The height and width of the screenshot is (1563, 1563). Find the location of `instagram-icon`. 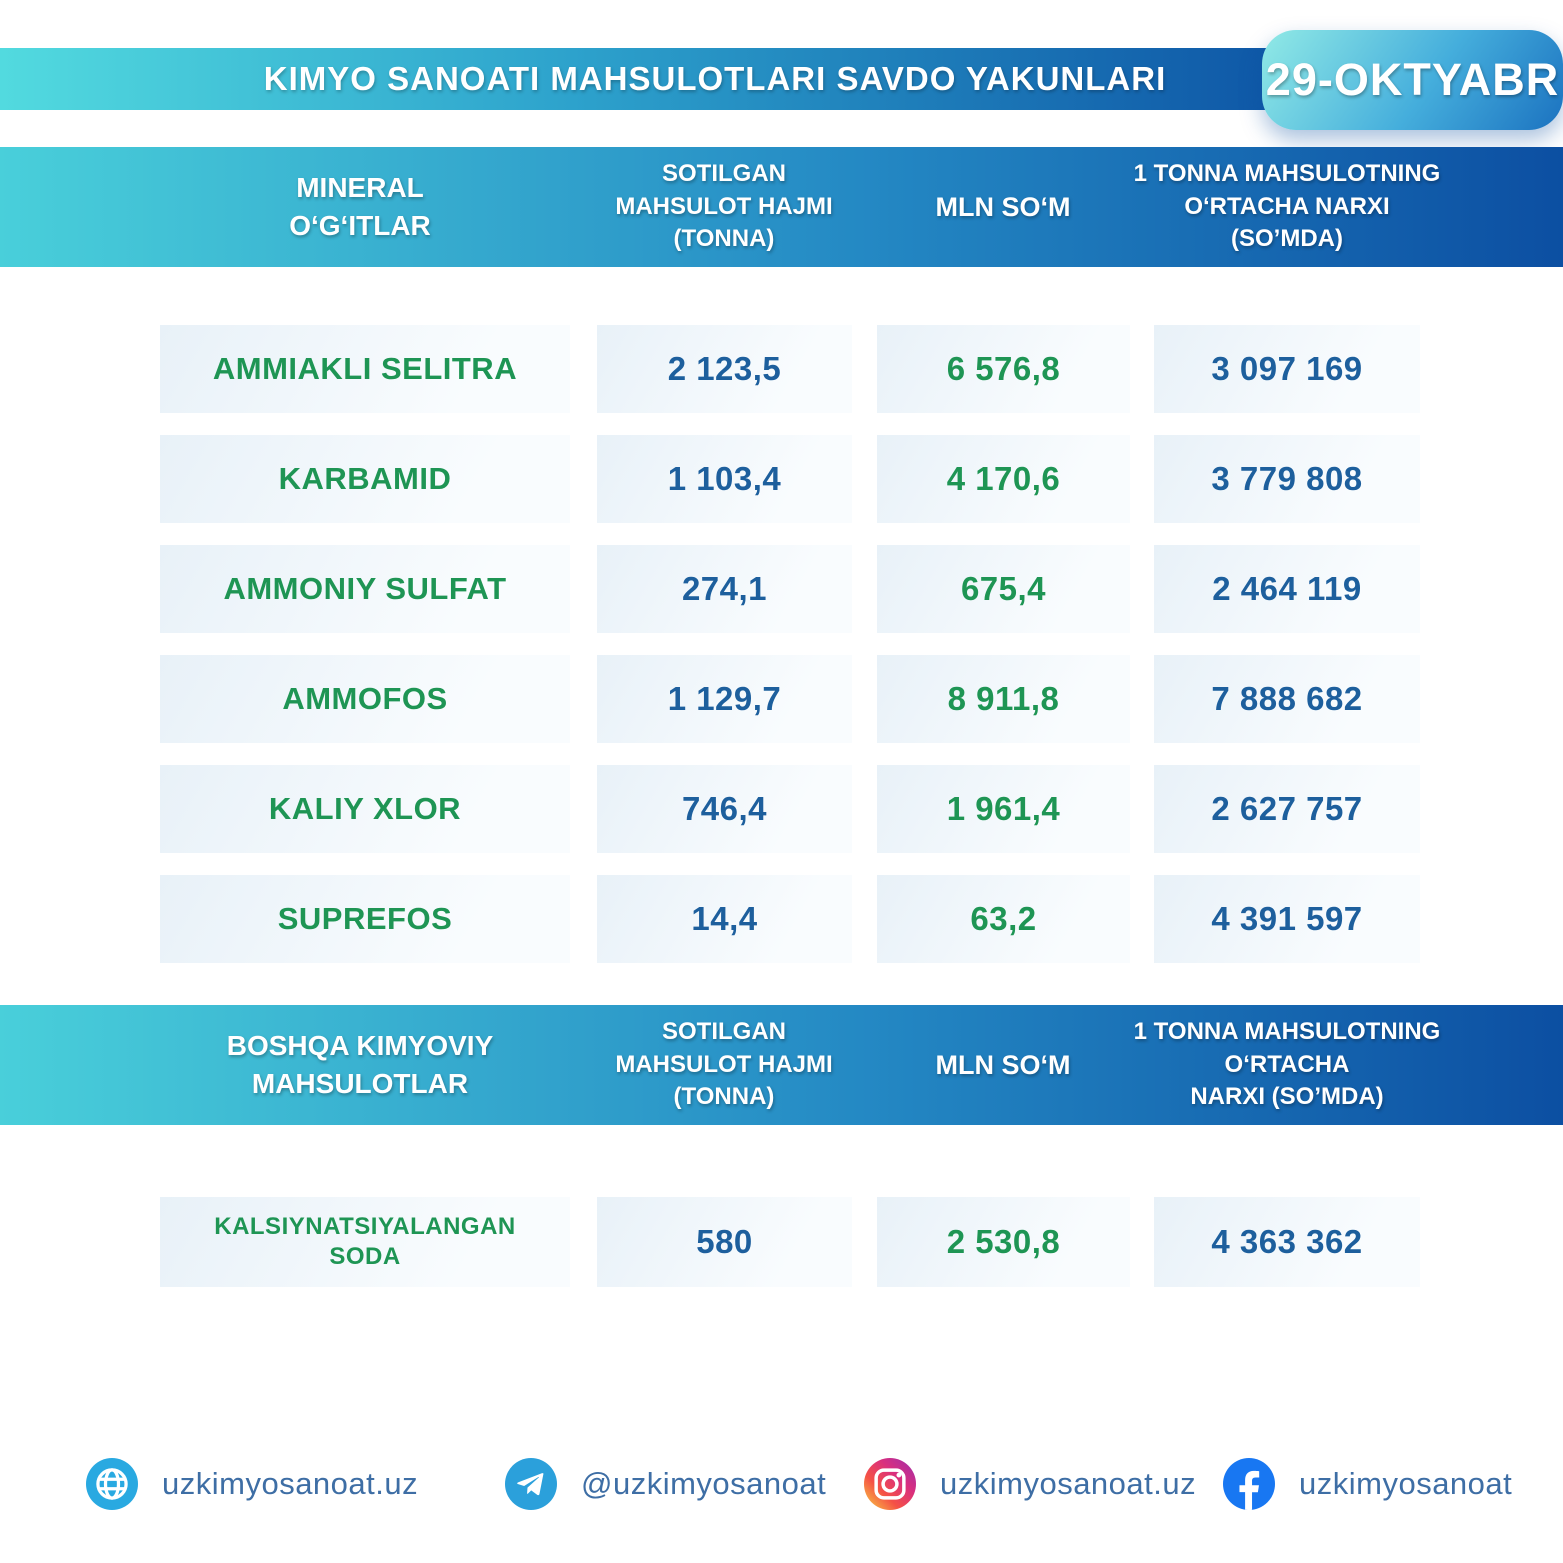

instagram-icon is located at coordinates (890, 1484).